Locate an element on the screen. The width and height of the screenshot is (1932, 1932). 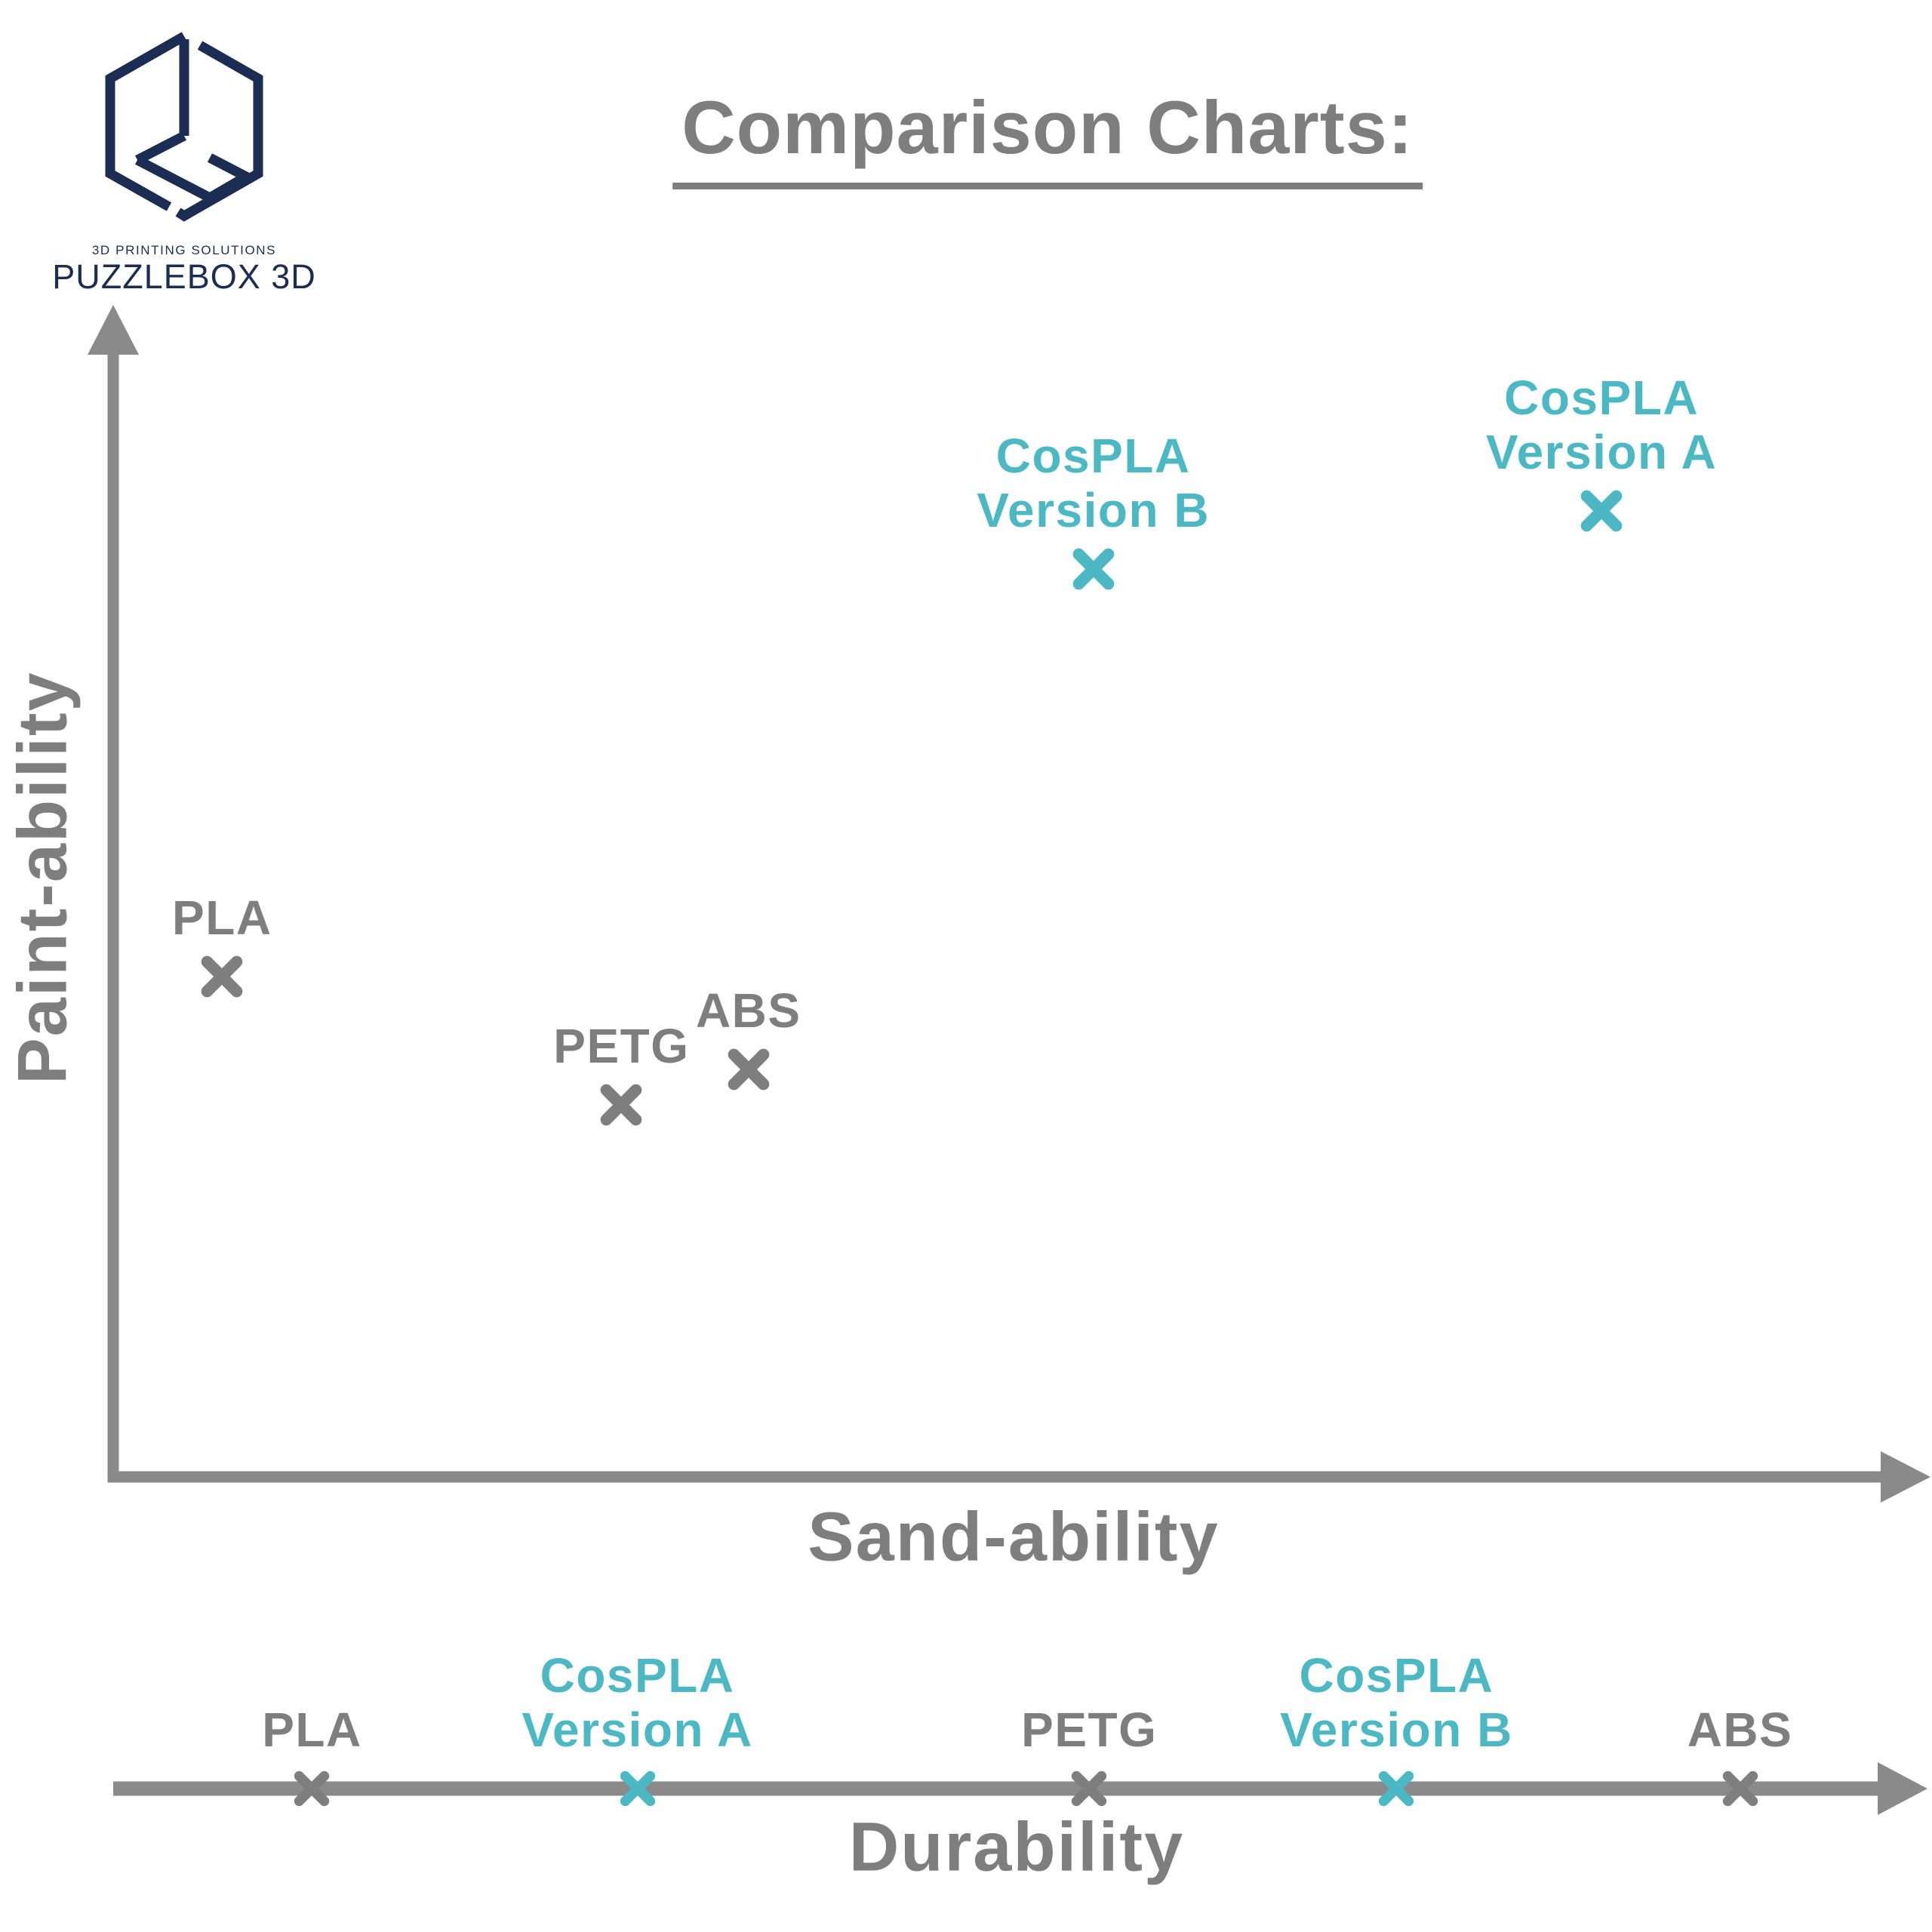
y-axis-label: Paint-ability is located at coordinates (43, 877).